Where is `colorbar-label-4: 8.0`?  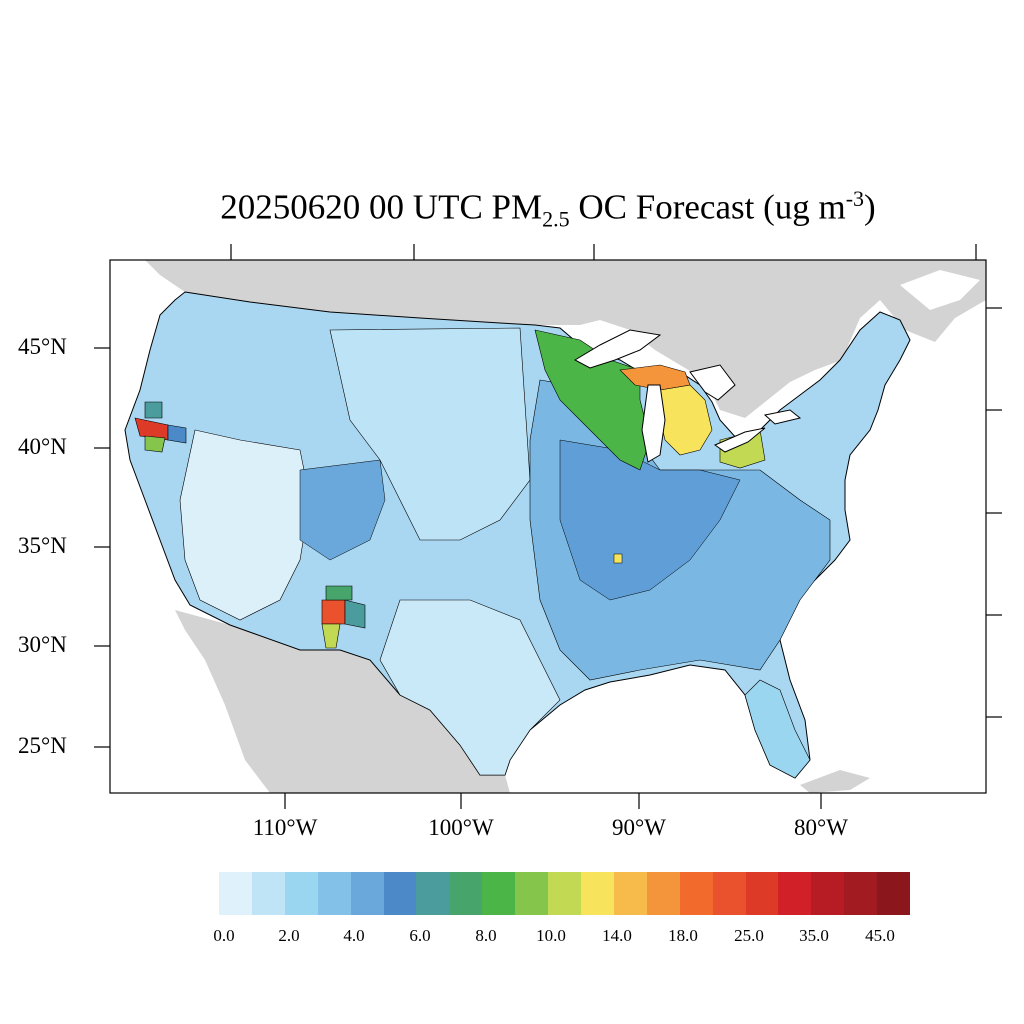
colorbar-label-4: 8.0 is located at coordinates (486, 935).